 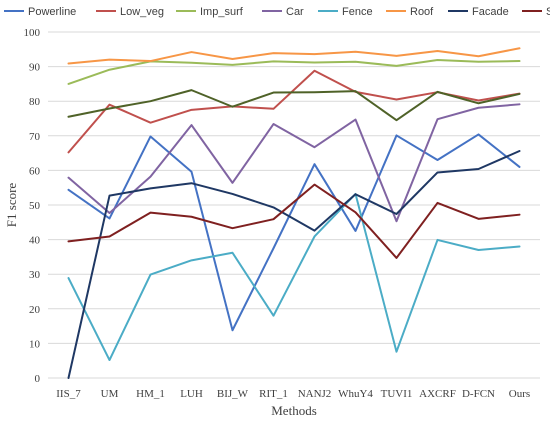 I want to click on legend-label: Shrub, so click(x=548, y=12).